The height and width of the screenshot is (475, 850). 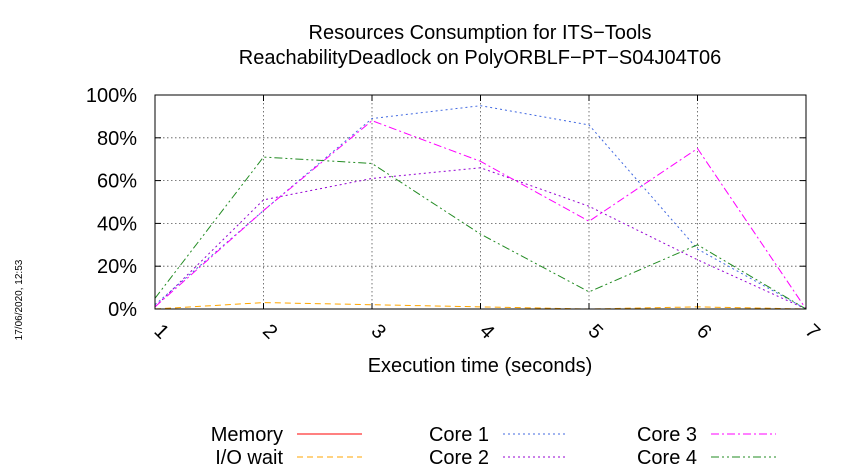 What do you see at coordinates (498, 458) in the screenshot?
I see `legend-item-core-2: Core 2` at bounding box center [498, 458].